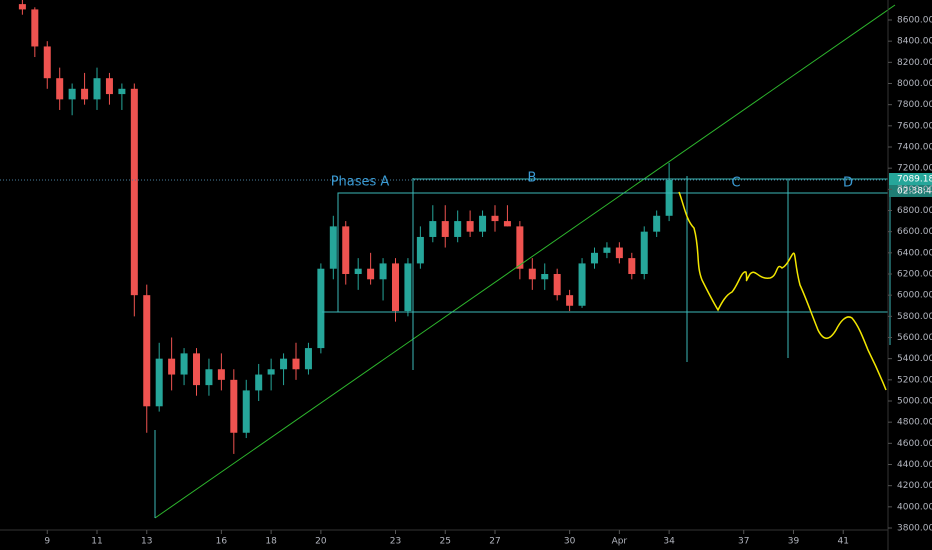 Image resolution: width=932 pixels, height=550 pixels. What do you see at coordinates (914, 232) in the screenshot?
I see `y-tick-label: 6600.00` at bounding box center [914, 232].